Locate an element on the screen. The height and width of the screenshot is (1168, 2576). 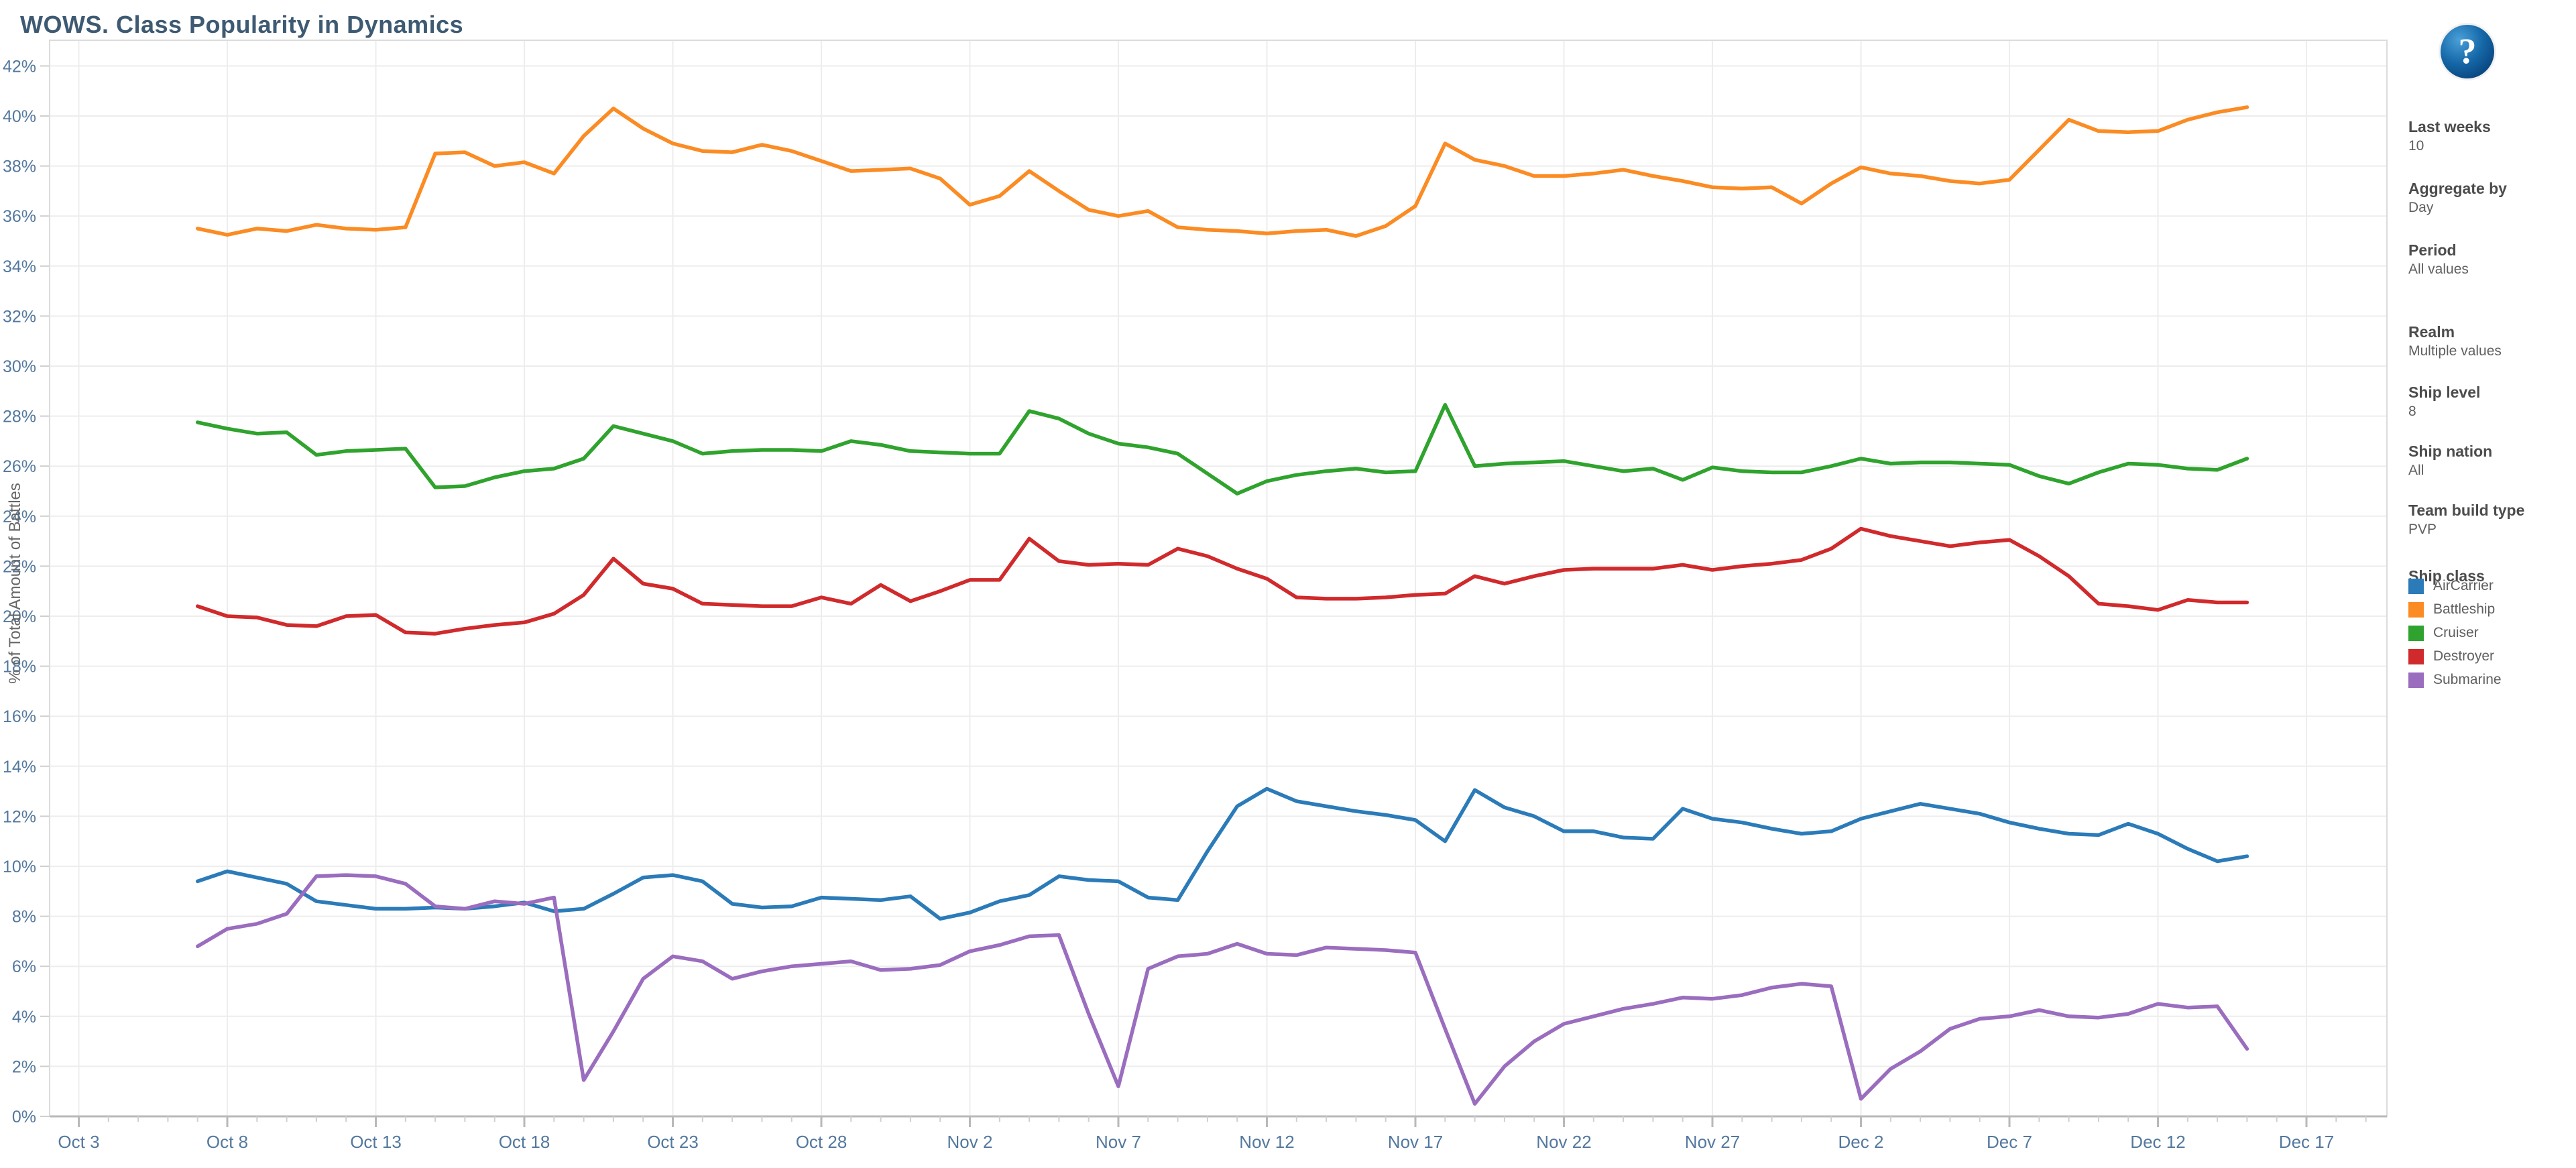
legend-item-destroyer: Destroyer is located at coordinates (2488, 656).